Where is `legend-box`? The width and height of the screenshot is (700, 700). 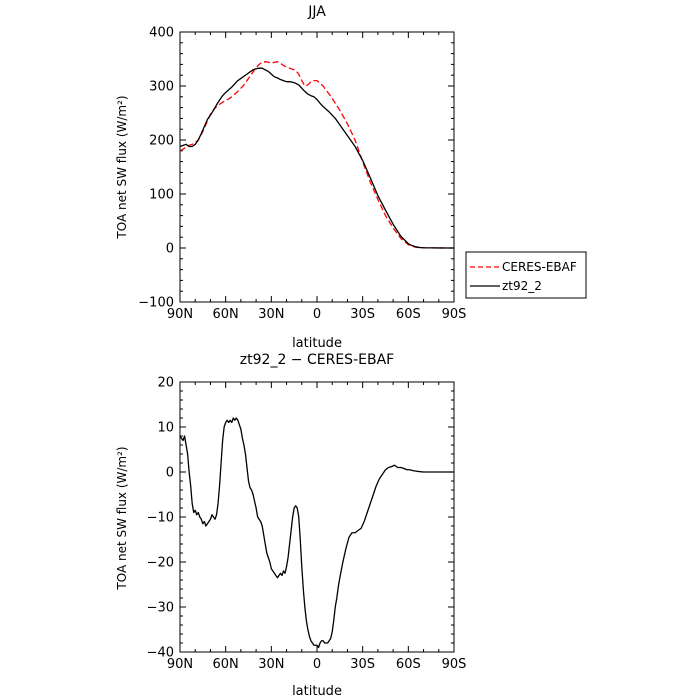
legend-box is located at coordinates (526, 275).